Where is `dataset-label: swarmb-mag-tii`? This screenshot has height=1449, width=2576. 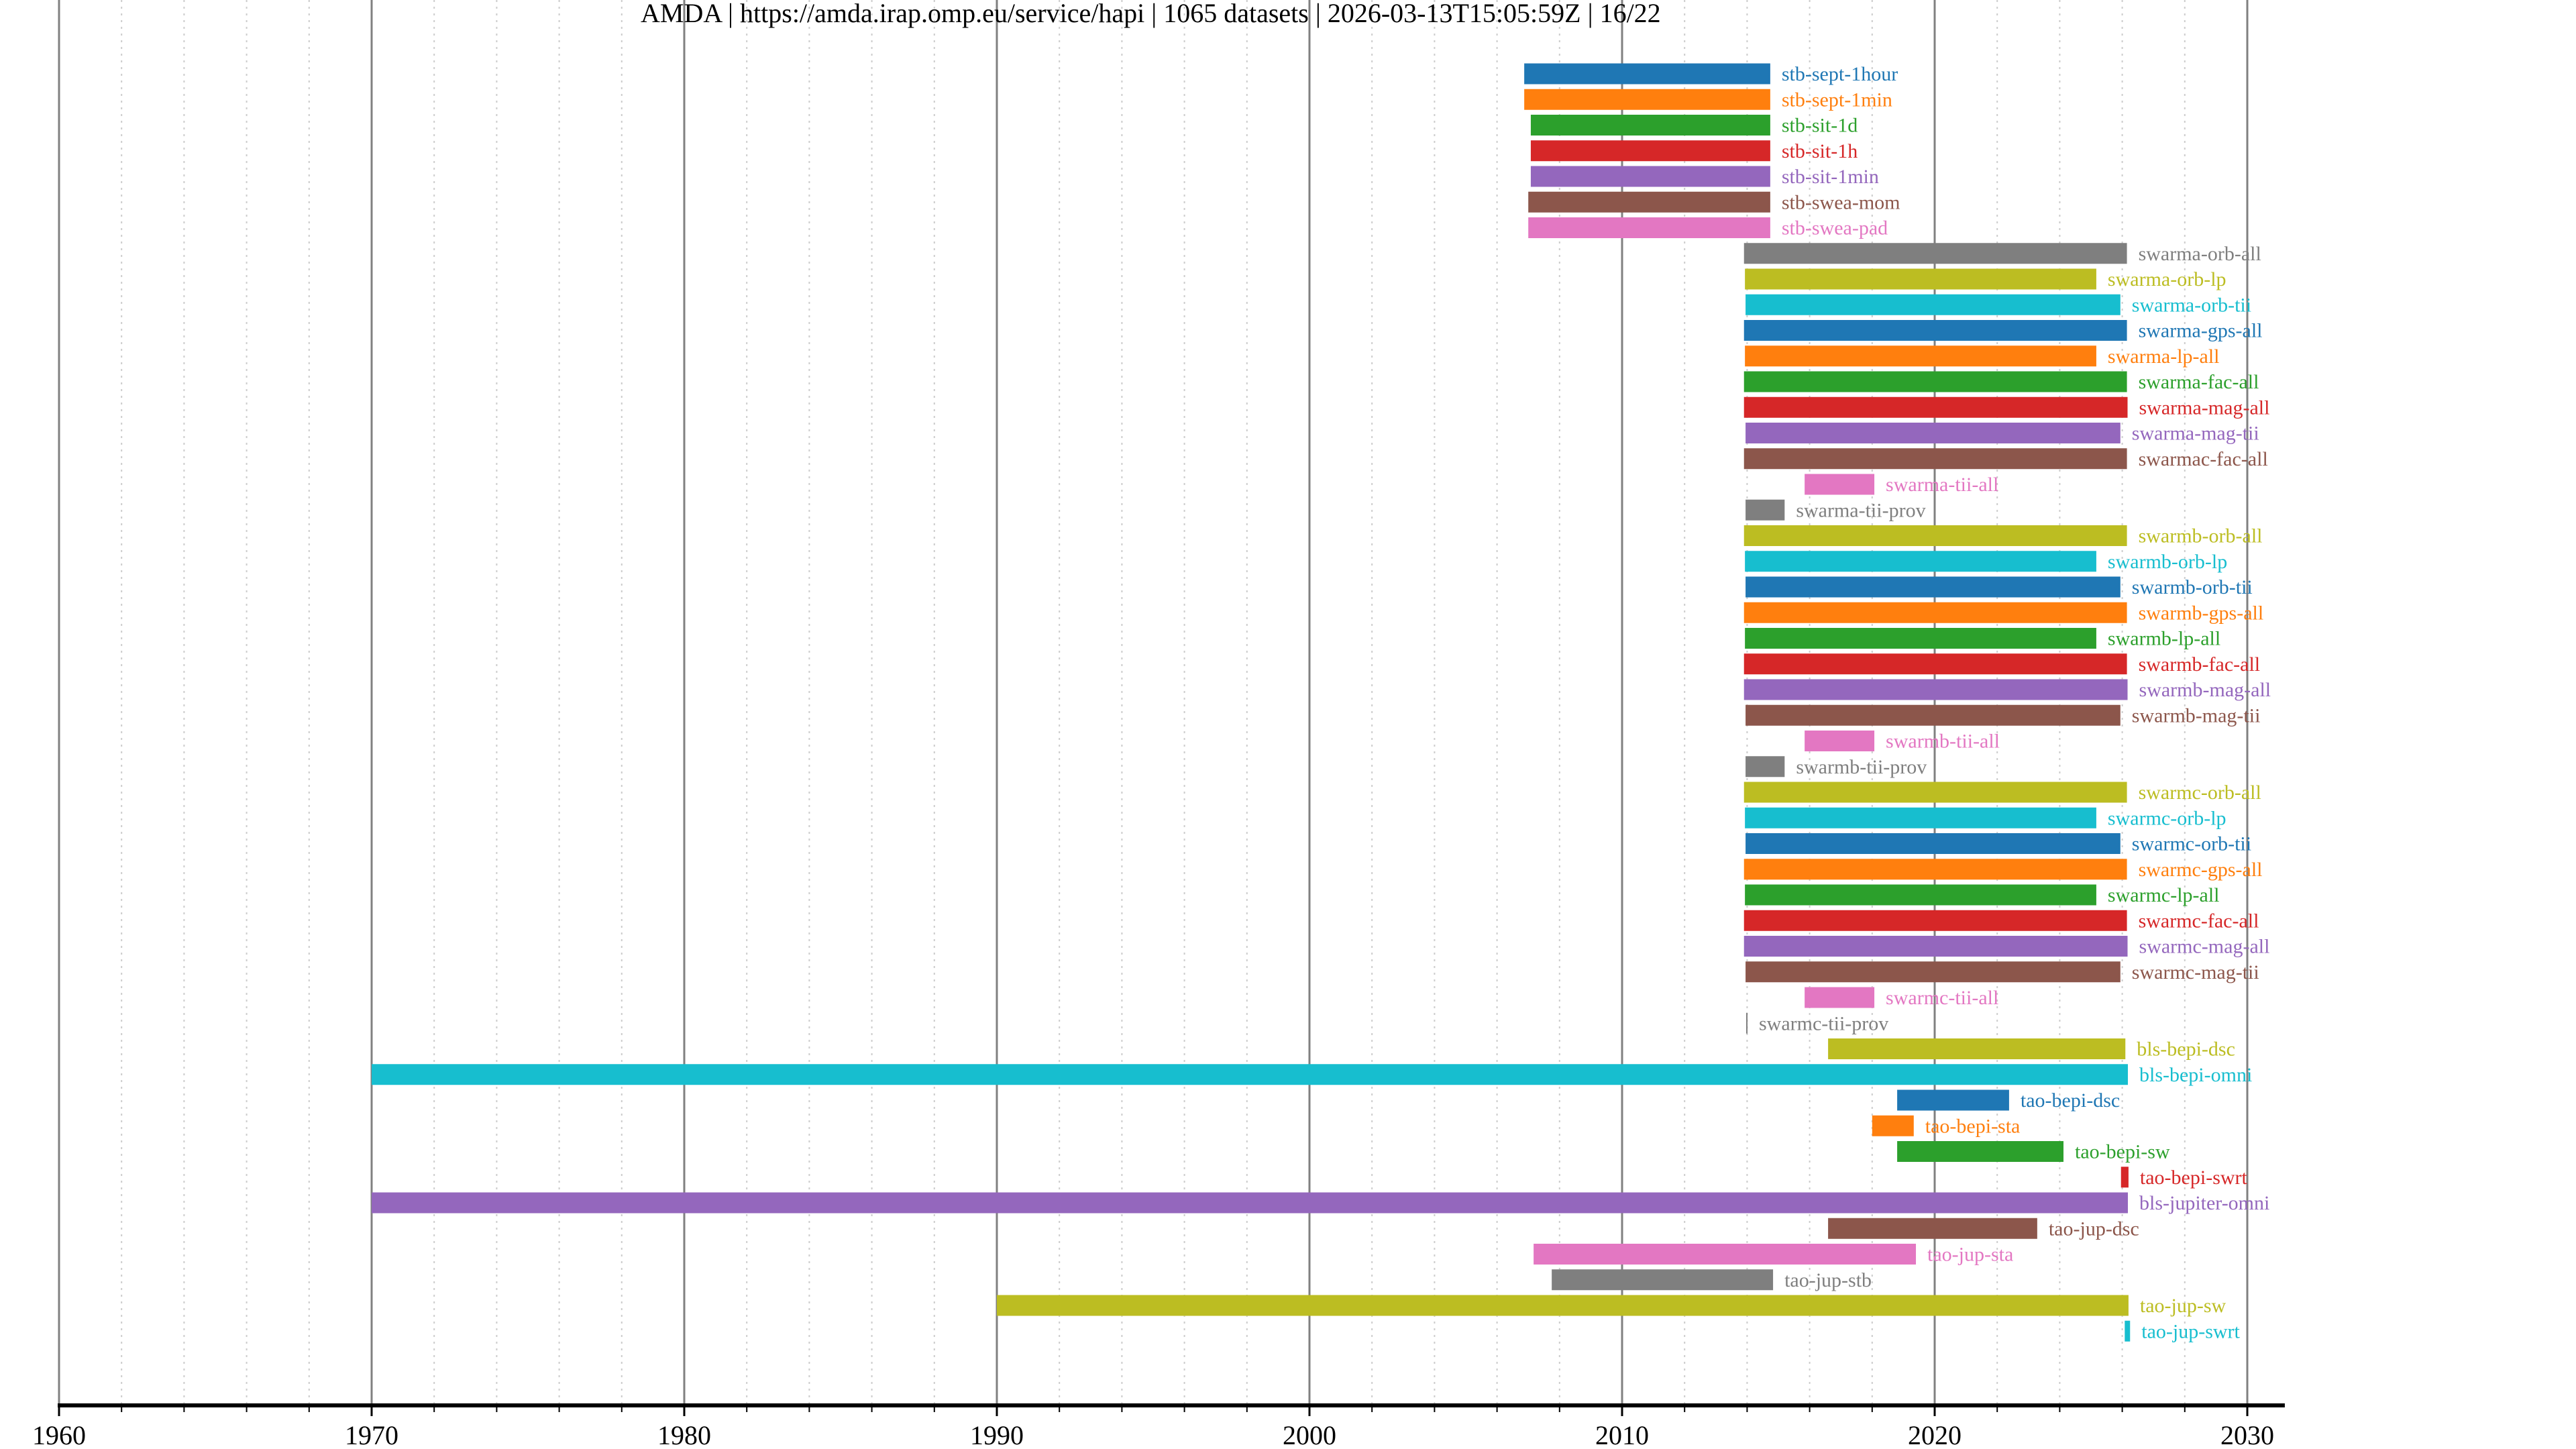
dataset-label: swarmb-mag-tii is located at coordinates (2196, 715).